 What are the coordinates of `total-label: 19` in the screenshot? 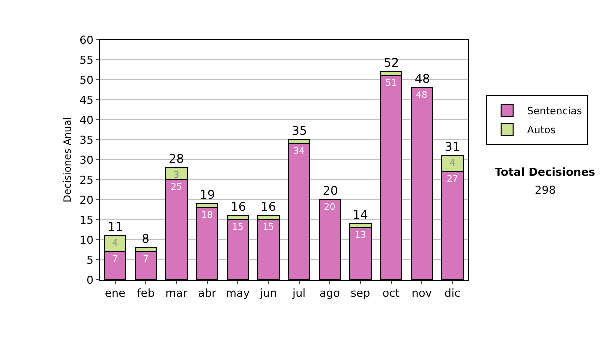 It's located at (208, 195).